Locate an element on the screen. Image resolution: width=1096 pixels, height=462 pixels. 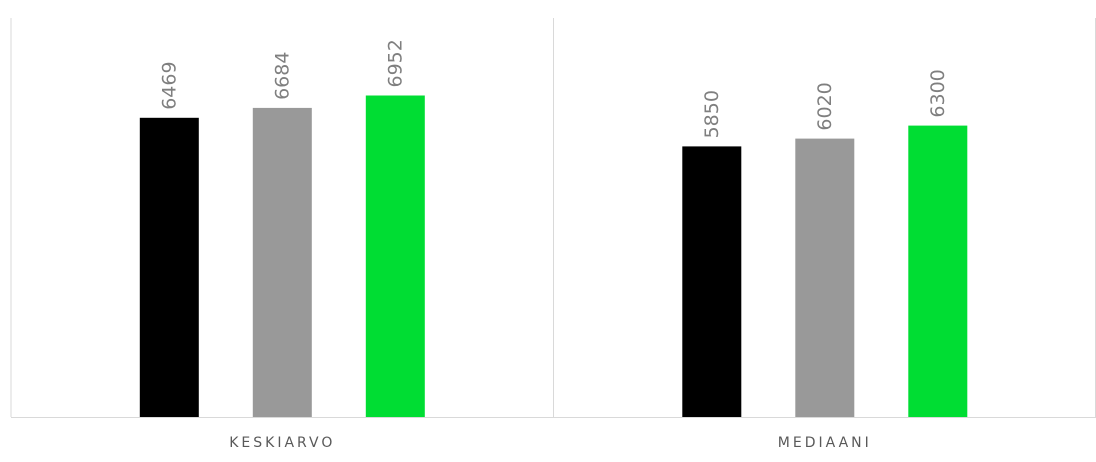
category-label-keskiarvo: KESKIARVO is located at coordinates (282, 443).